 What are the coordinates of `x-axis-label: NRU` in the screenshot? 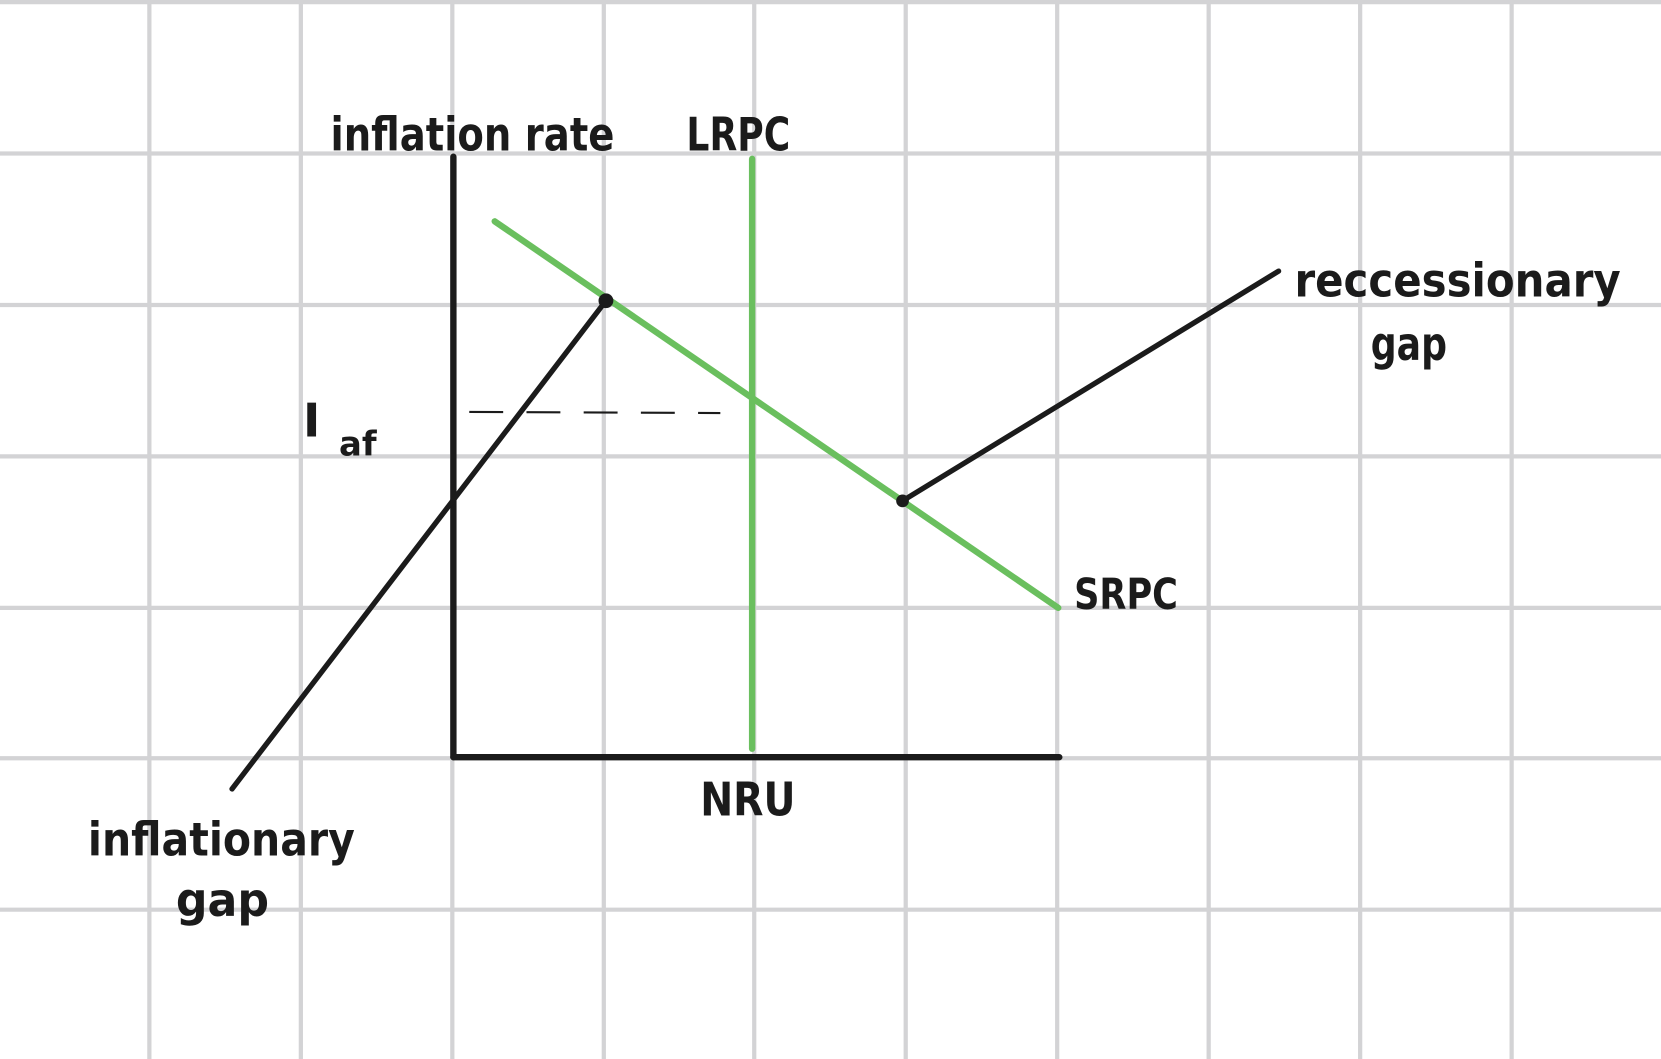 It's located at (747, 799).